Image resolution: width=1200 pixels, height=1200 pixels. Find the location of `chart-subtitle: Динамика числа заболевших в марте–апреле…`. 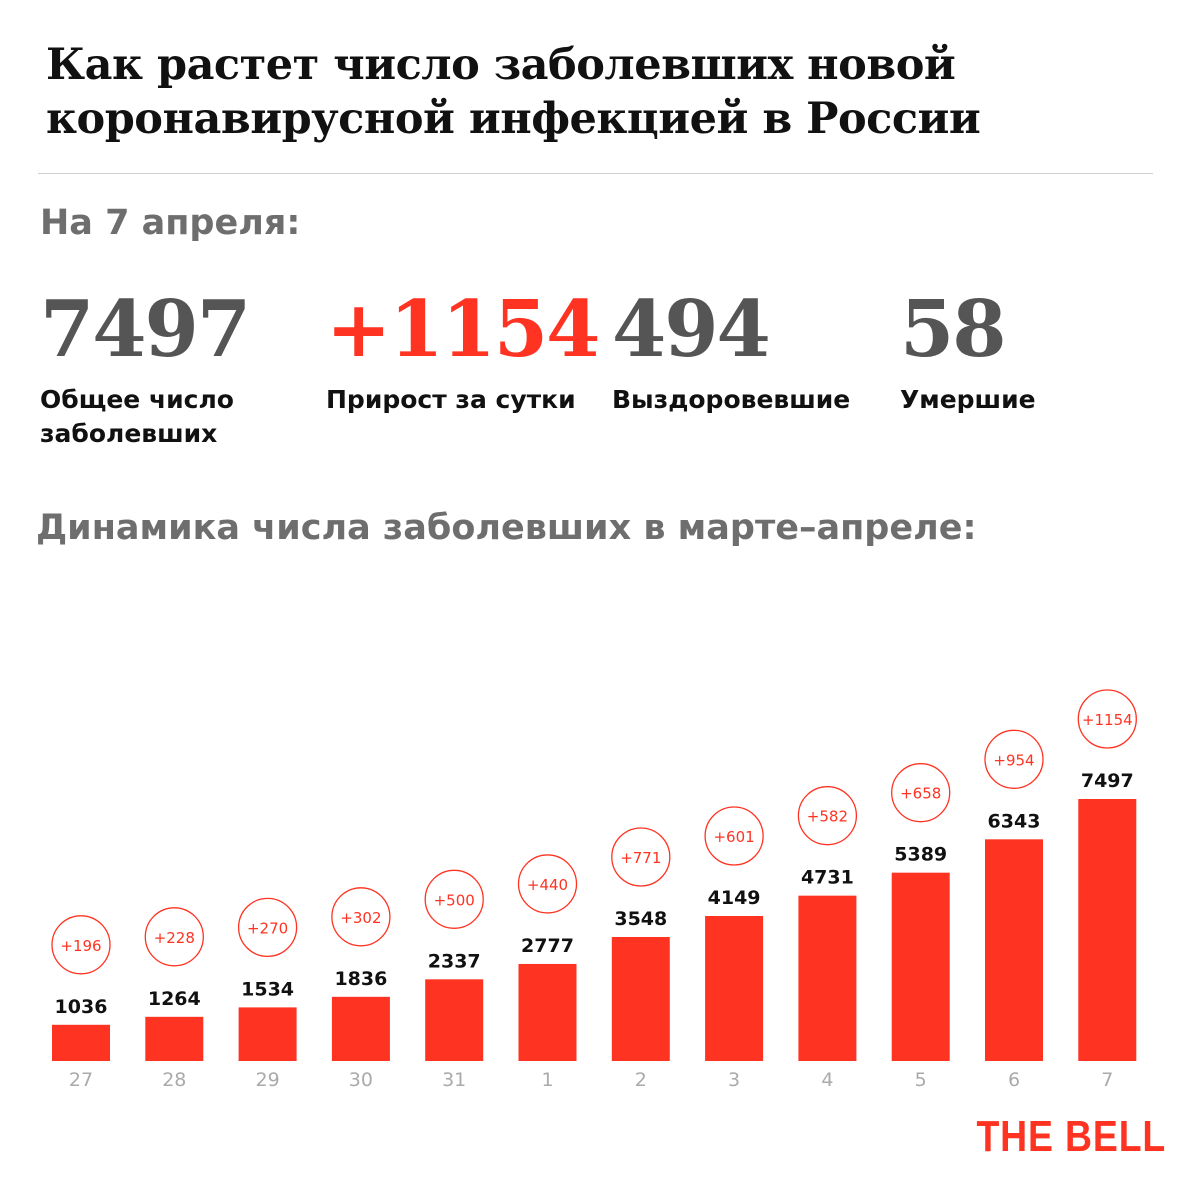

chart-subtitle: Динамика числа заболевших в марте–апреле… is located at coordinates (506, 528).